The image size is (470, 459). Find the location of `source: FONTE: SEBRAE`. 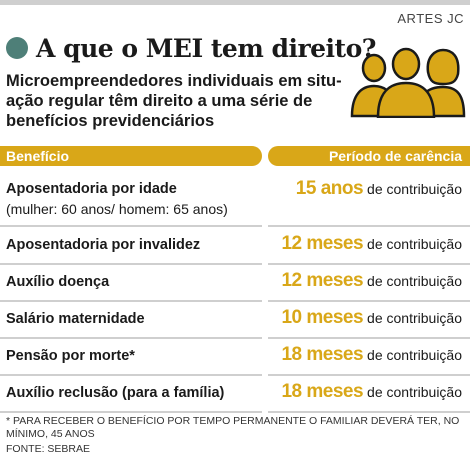

source: FONTE: SEBRAE is located at coordinates (48, 449).